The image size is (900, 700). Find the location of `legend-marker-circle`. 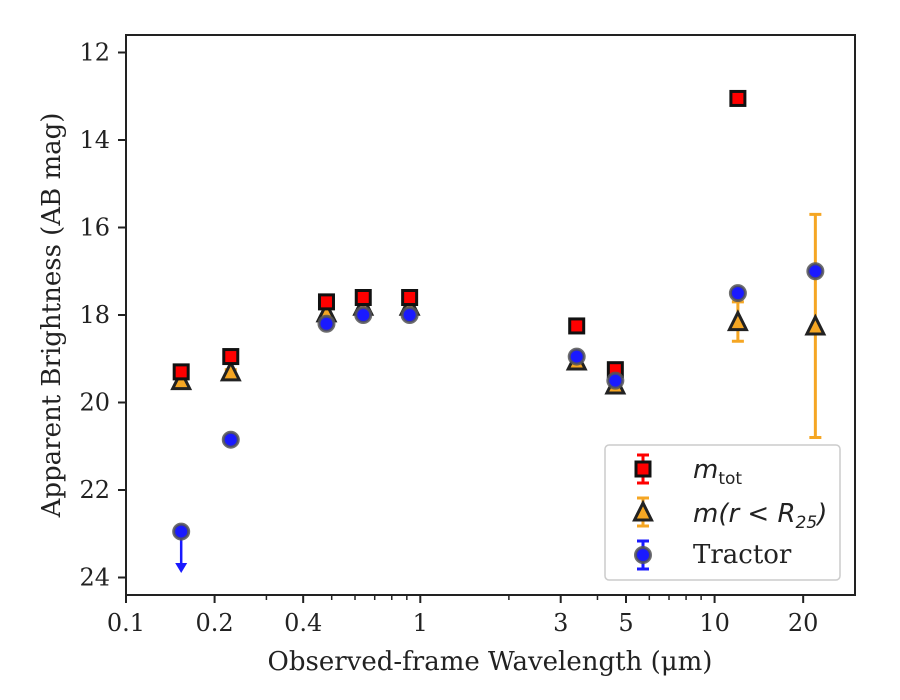

legend-marker-circle is located at coordinates (643, 555).